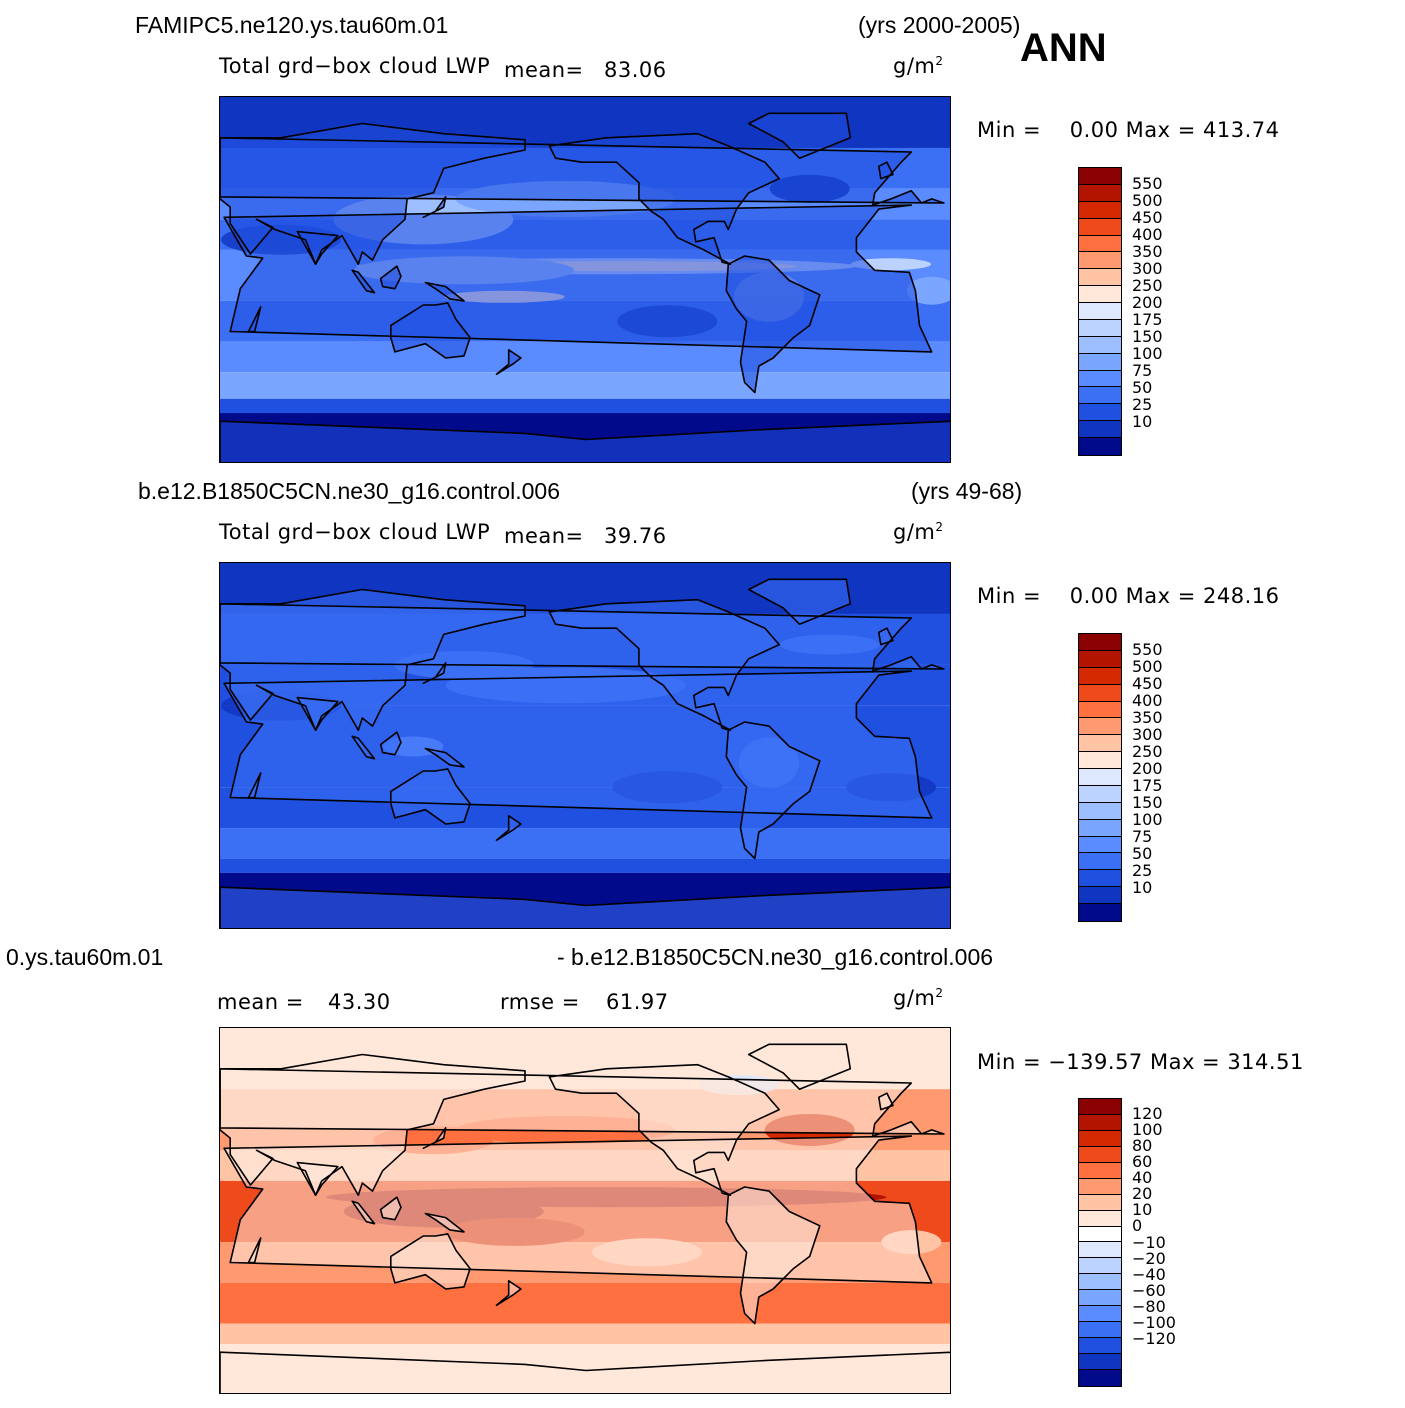 The height and width of the screenshot is (1408, 1405). Describe the element at coordinates (635, 536) in the screenshot. I see `panel2-mean-value: 39.76` at that location.